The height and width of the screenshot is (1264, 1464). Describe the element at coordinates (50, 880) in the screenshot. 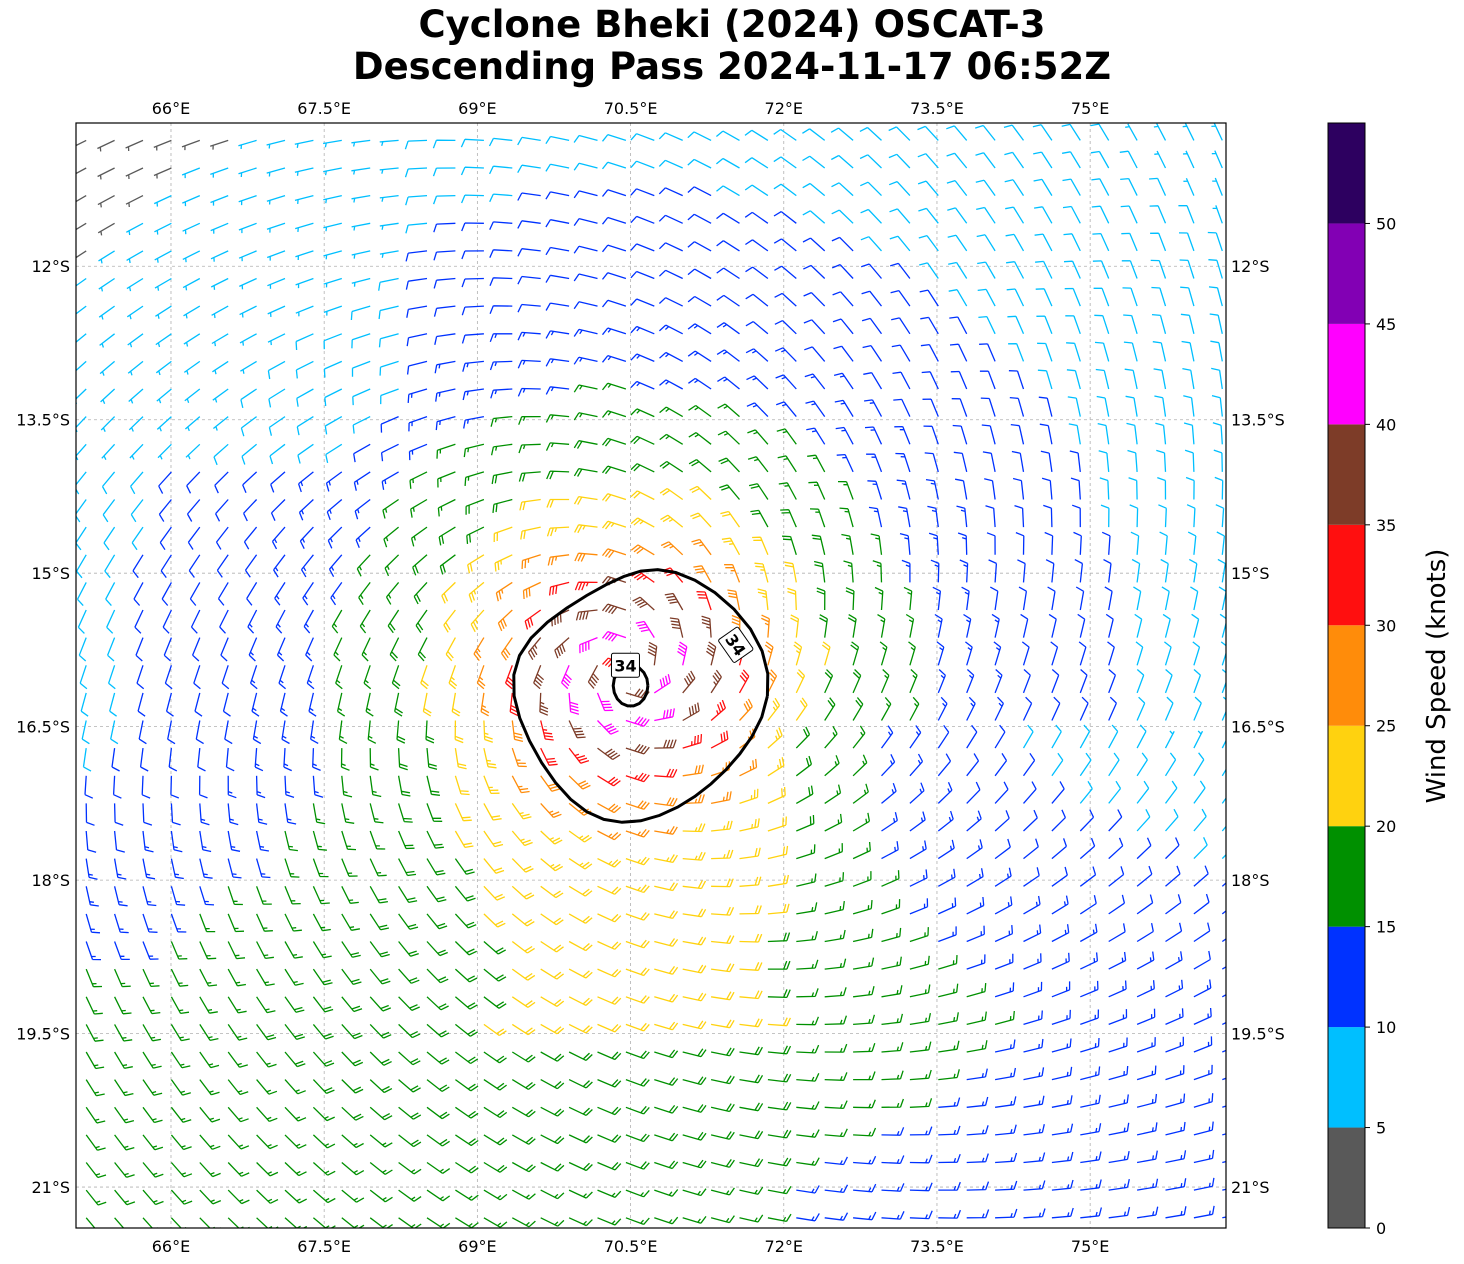

I see `lat-tick-label-left: 18°S` at that location.